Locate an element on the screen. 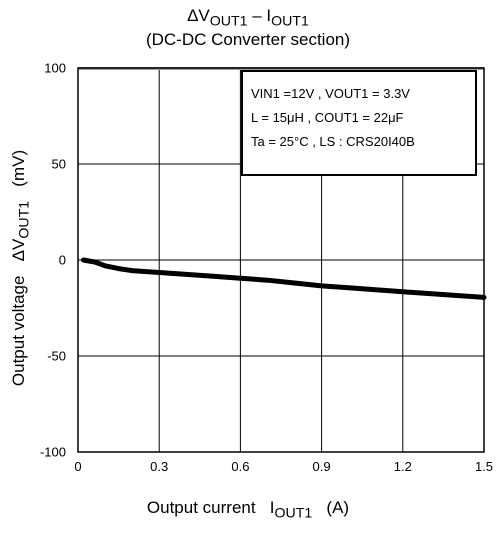 The width and height of the screenshot is (496, 533). y-axis-label: Output voltage ΔVOUT1 (mV) is located at coordinates (20, 268).